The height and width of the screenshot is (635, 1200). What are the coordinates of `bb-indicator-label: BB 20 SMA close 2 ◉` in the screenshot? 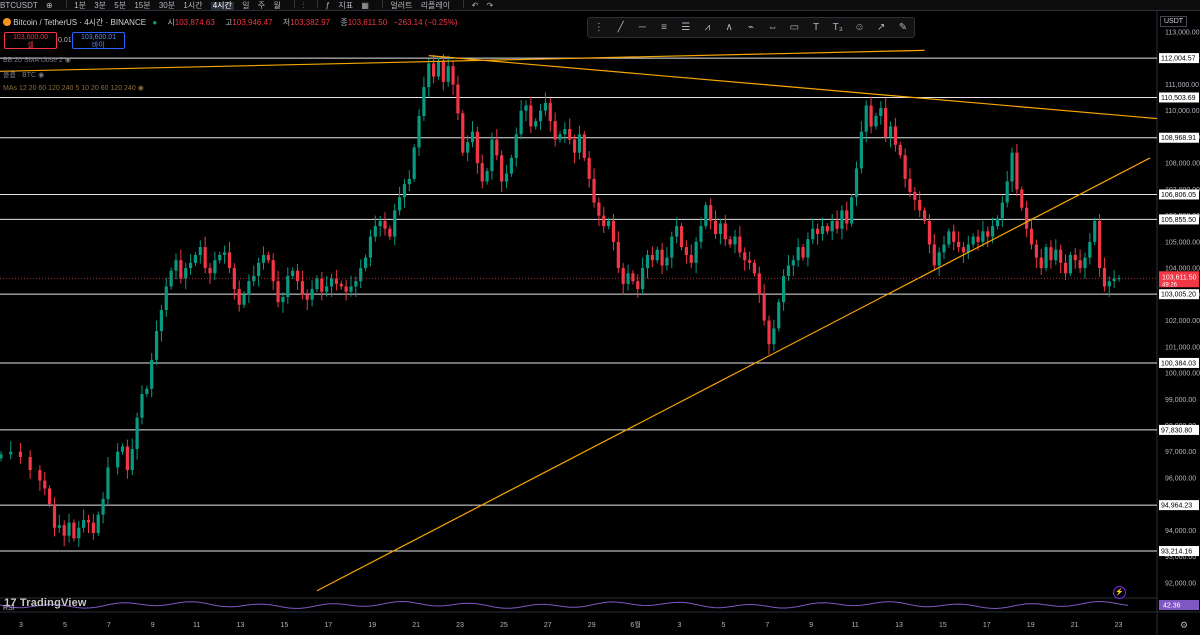 It's located at (37, 60).